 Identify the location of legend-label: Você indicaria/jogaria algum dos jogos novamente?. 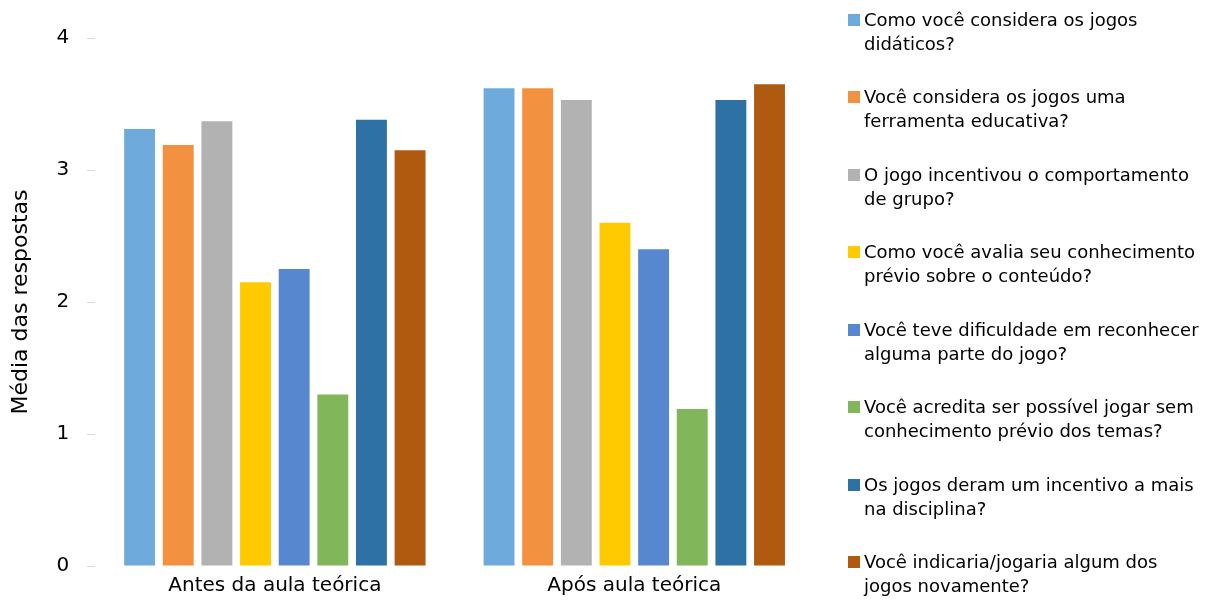
(1011, 573).